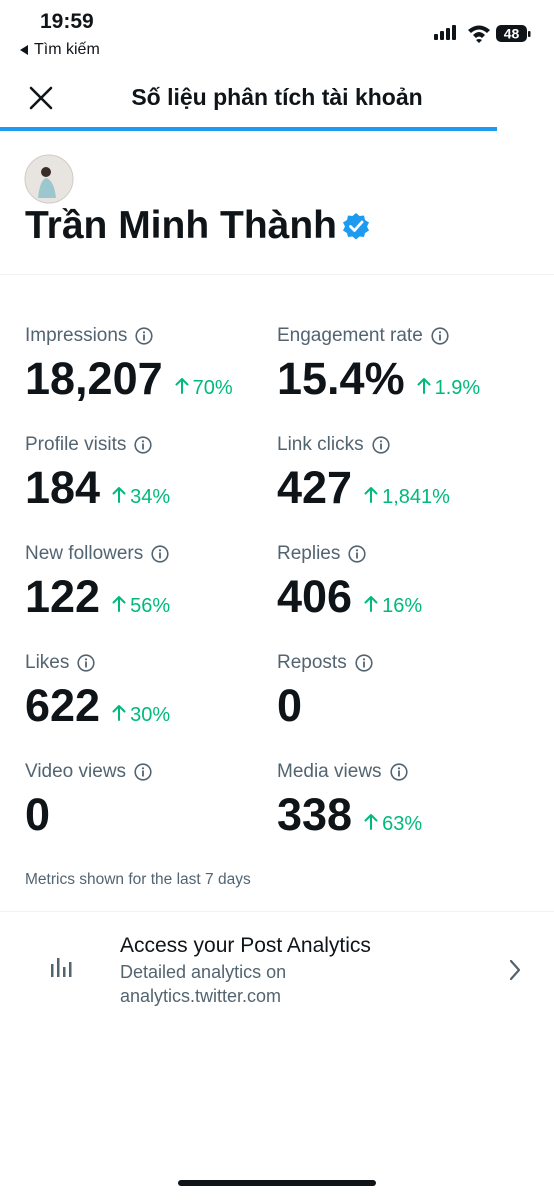 The image size is (554, 1200). I want to click on profile-name: Trần Minh Thành, so click(181, 225).